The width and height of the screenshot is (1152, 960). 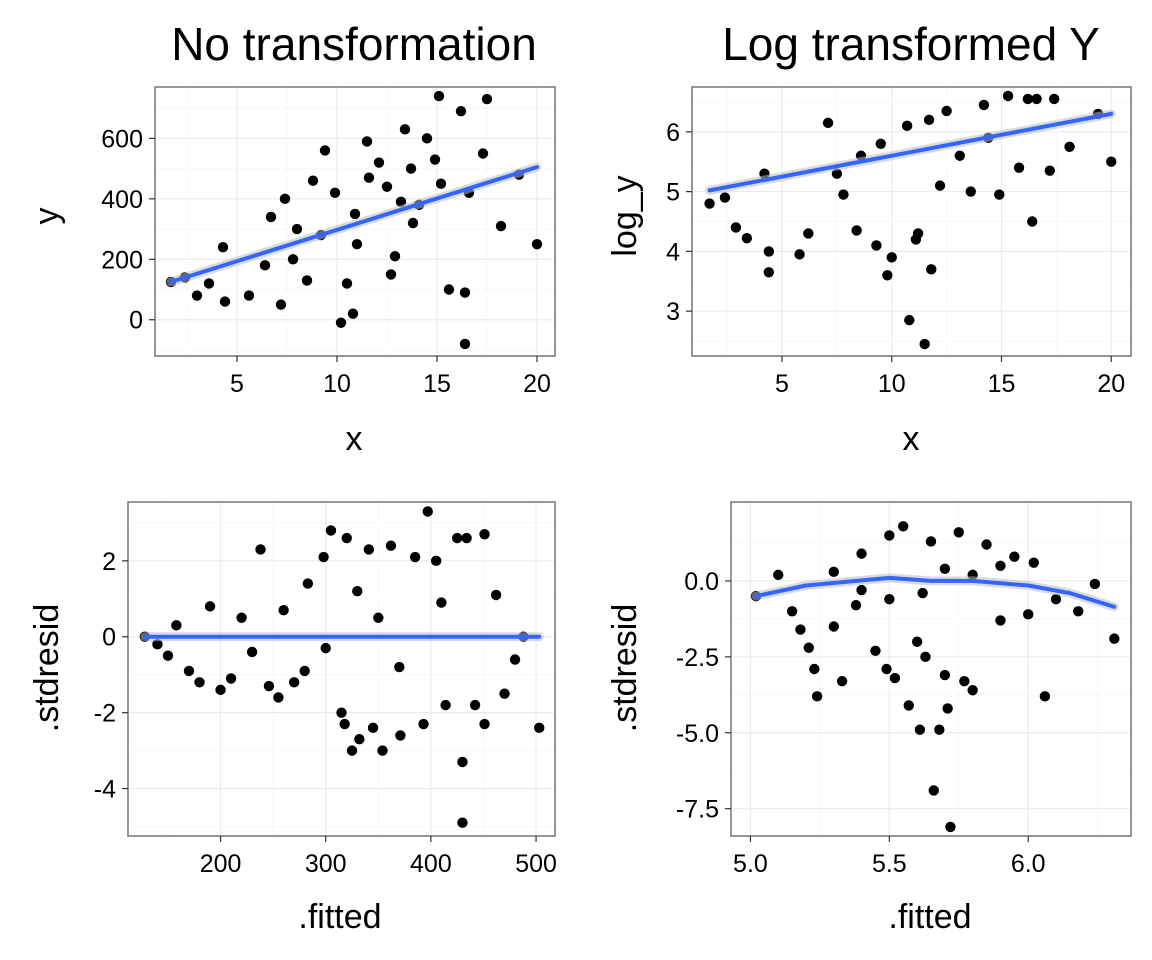 What do you see at coordinates (697, 734) in the screenshot?
I see `y-tick-label: -5.0` at bounding box center [697, 734].